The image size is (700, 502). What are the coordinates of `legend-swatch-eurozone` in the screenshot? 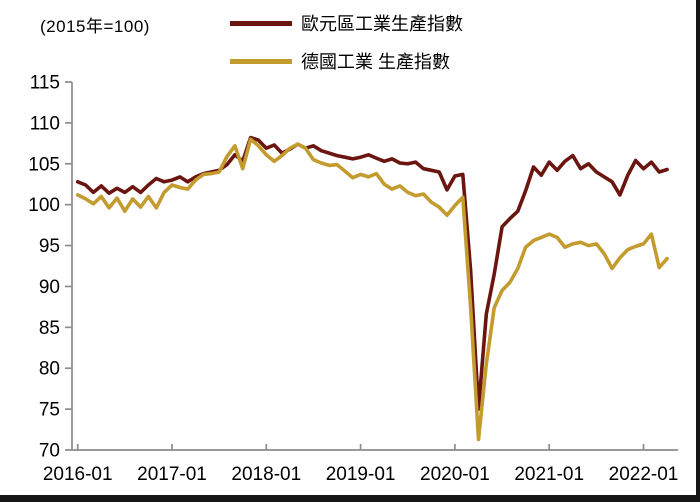 It's located at (261, 23).